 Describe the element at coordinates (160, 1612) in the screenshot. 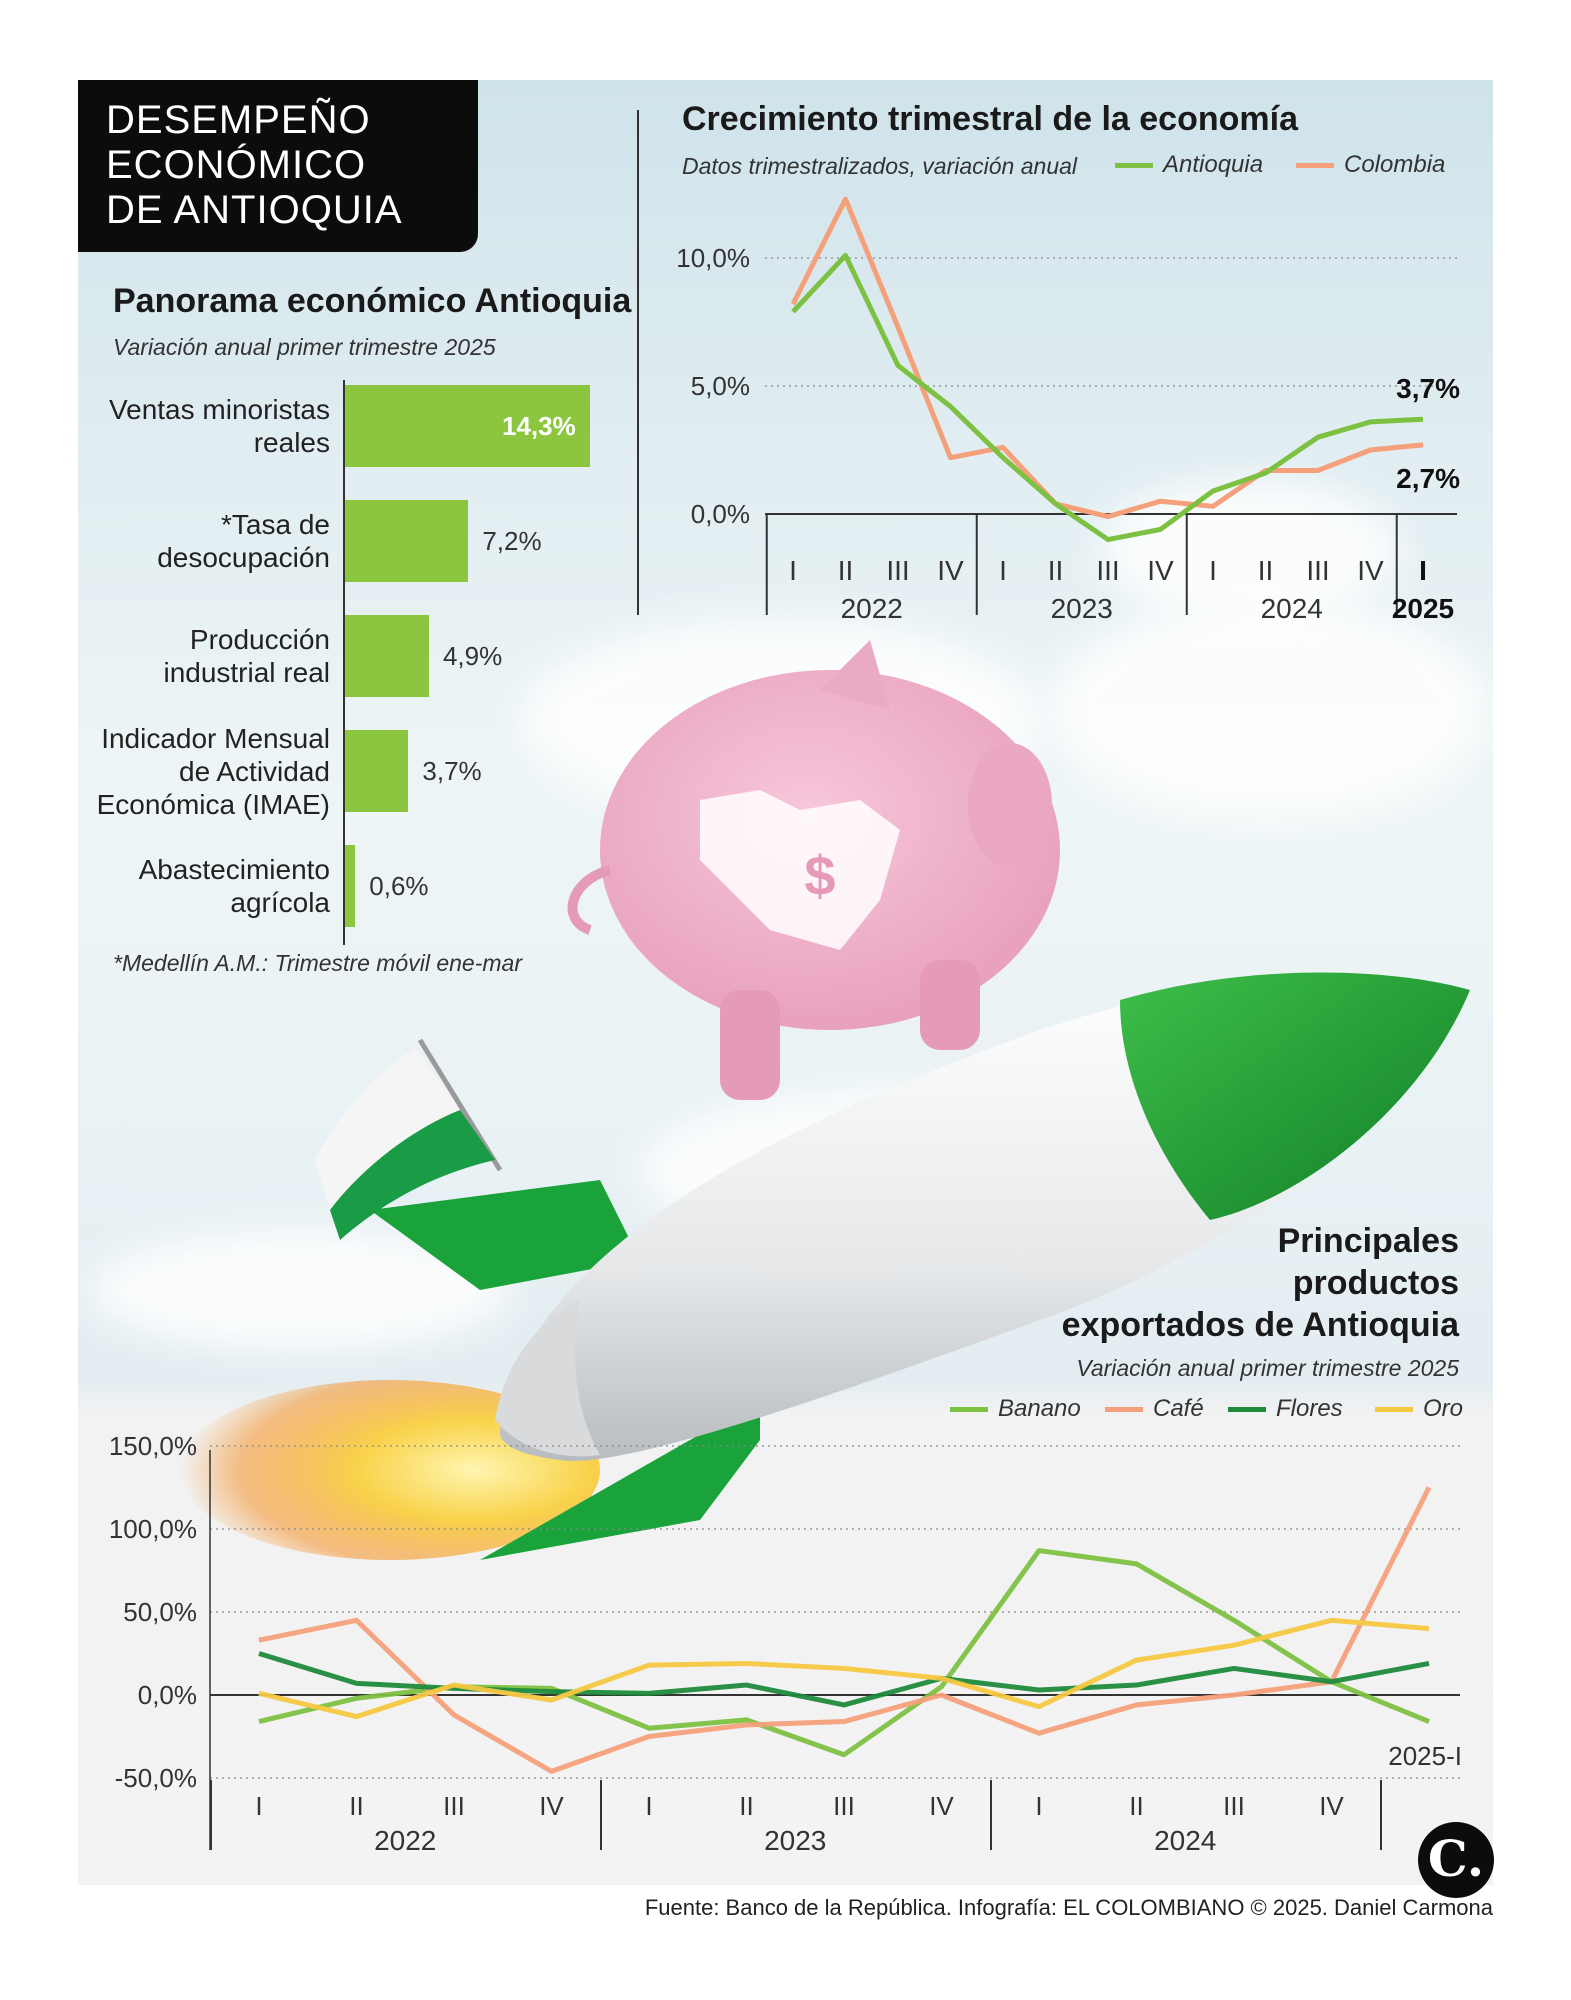

I see `y-tick-label: 50,0%` at that location.